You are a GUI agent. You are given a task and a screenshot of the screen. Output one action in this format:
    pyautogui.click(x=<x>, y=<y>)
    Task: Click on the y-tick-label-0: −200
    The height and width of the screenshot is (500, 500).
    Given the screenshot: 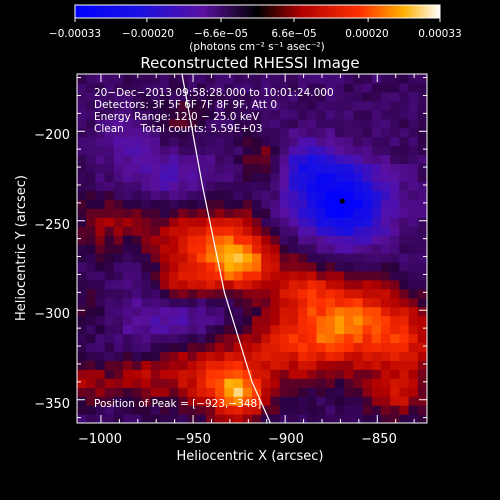 What is the action you would take?
    pyautogui.click(x=52, y=135)
    